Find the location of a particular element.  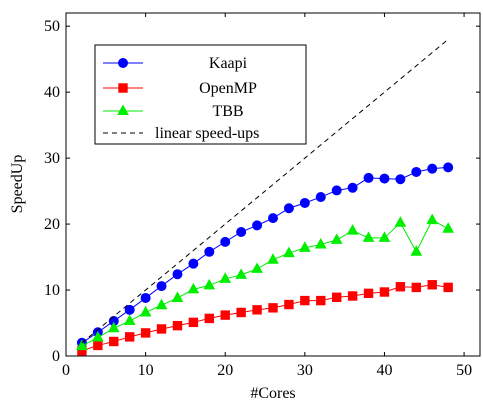

x-tick-label: 10 is located at coordinates (146, 370).